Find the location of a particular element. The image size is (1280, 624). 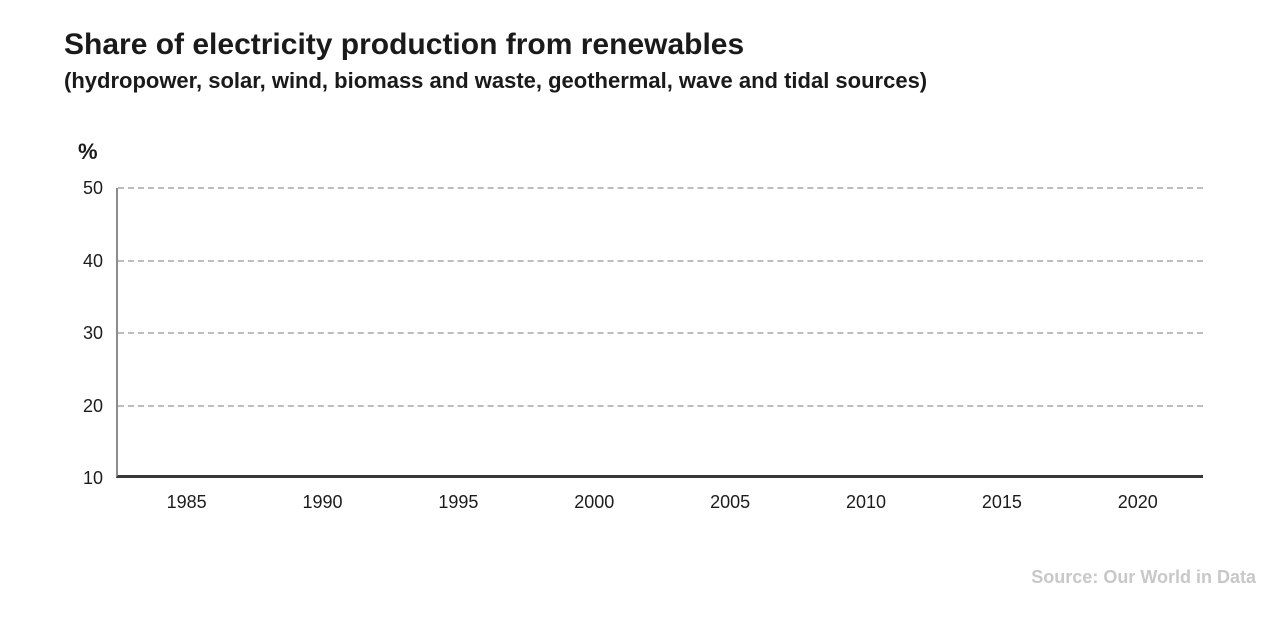

x-tick-label-1990: 1990 is located at coordinates (322, 502).